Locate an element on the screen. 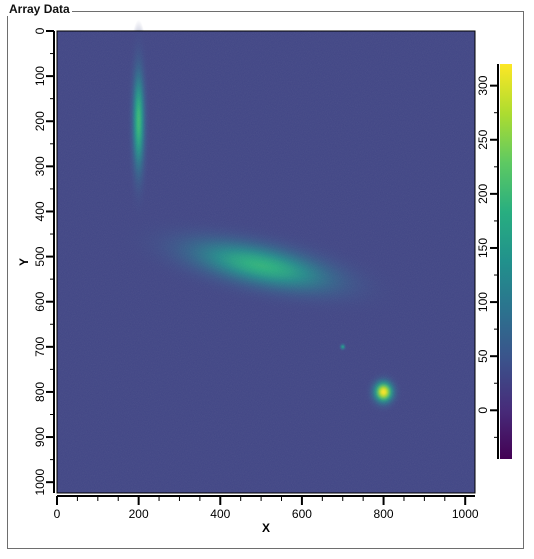 The height and width of the screenshot is (559, 534). y-tick-label: 100 is located at coordinates (40, 76).